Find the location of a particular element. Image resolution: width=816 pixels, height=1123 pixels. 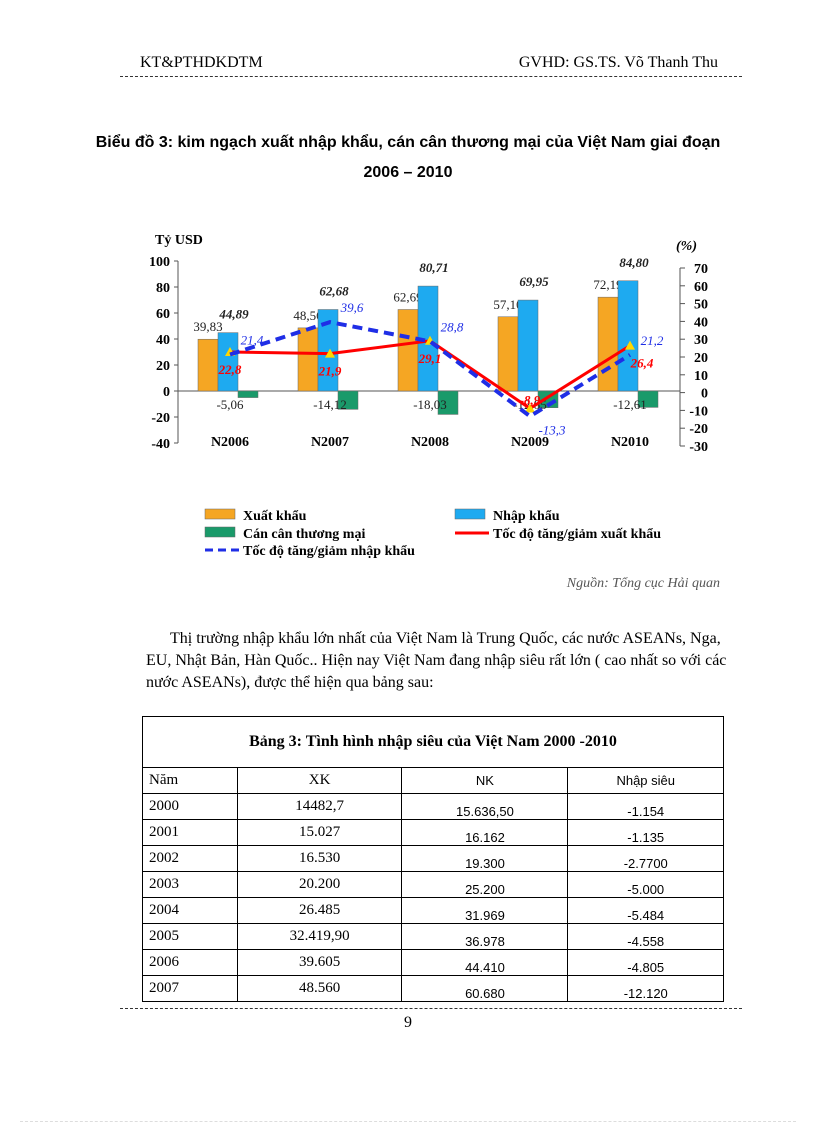

table-cell: 2005 is located at coordinates (190, 936).